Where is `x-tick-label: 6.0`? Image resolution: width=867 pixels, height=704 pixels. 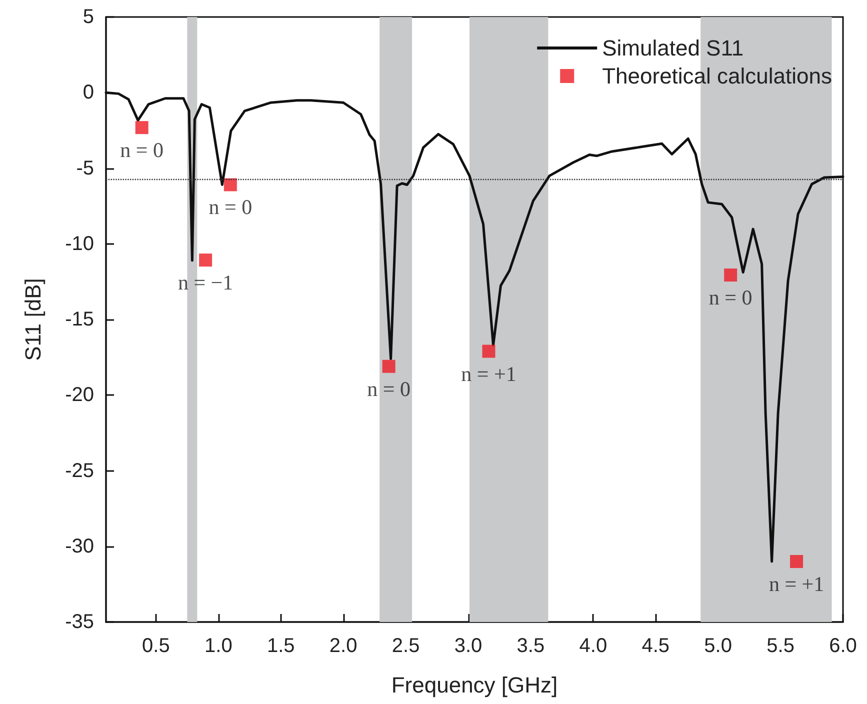
x-tick-label: 6.0 is located at coordinates (843, 646).